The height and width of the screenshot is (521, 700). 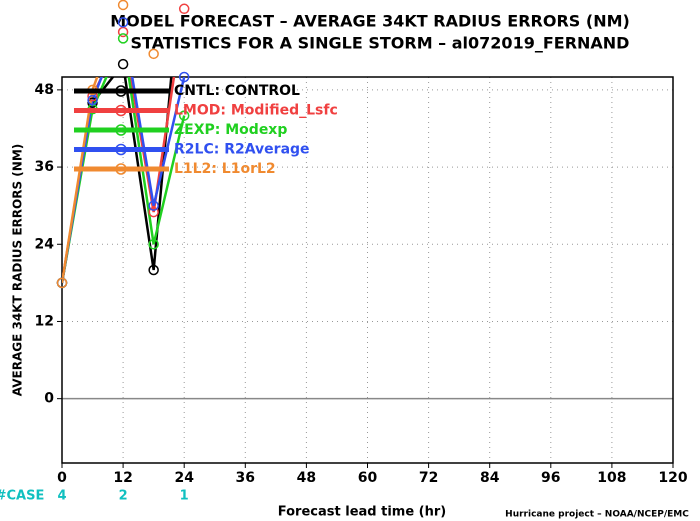 What do you see at coordinates (122, 478) in the screenshot?
I see `x-tick-label: 12` at bounding box center [122, 478].